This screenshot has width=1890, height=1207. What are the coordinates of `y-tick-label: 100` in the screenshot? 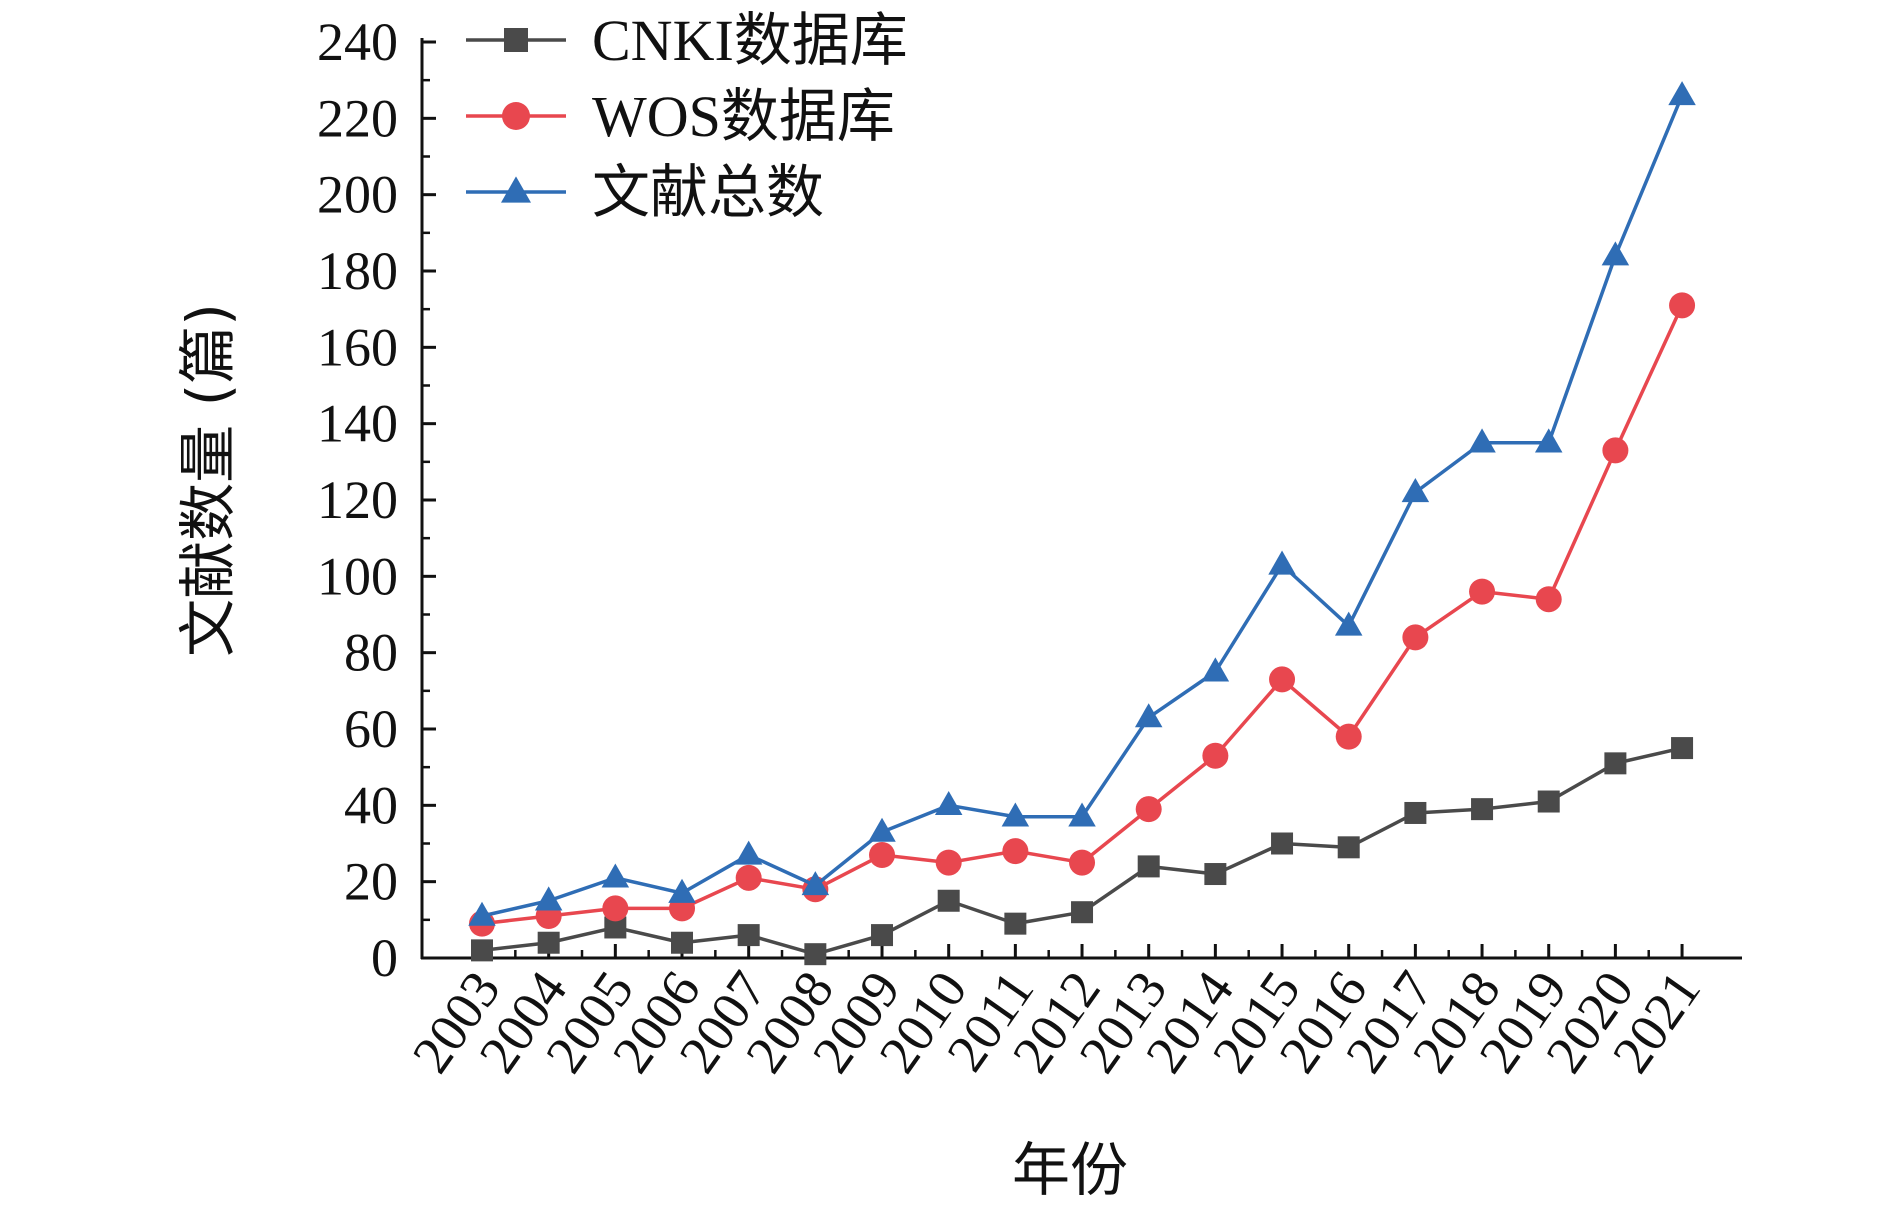 It's located at (357, 576).